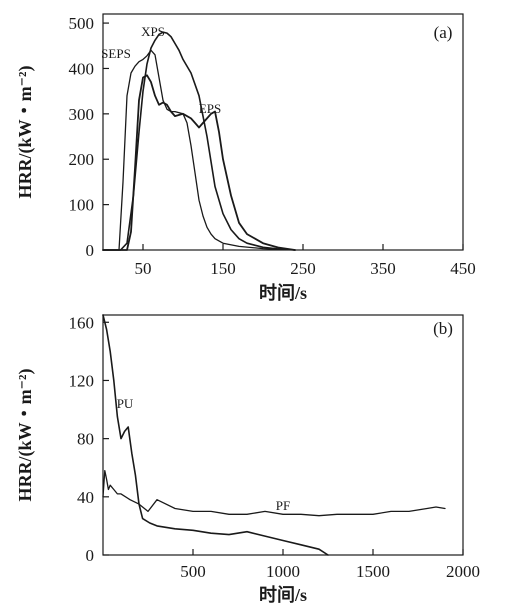  I want to click on x-tick-label: 450, so click(463, 268).